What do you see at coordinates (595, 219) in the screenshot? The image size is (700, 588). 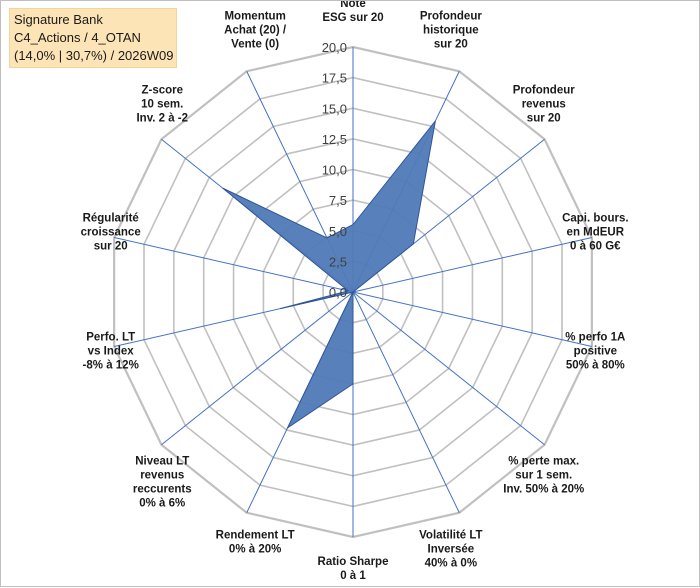 I see `axis-label-line: Capi. bours.` at bounding box center [595, 219].